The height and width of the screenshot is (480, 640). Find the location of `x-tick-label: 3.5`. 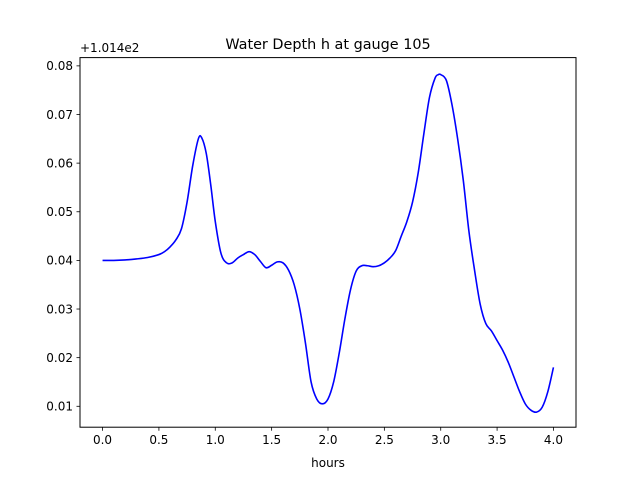

x-tick-label: 3.5 is located at coordinates (497, 440).